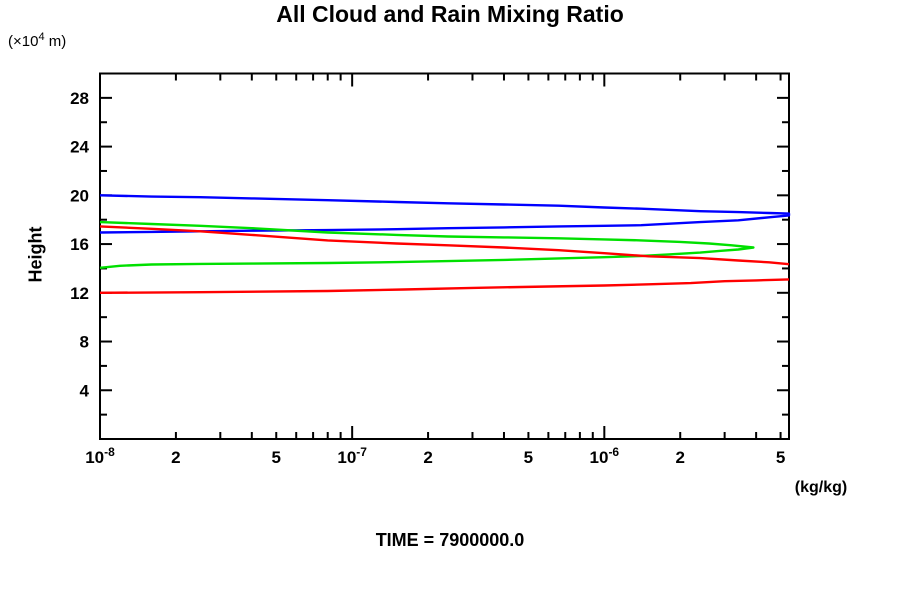  What do you see at coordinates (79, 293) in the screenshot?
I see `y-tick-label: 12` at bounding box center [79, 293].